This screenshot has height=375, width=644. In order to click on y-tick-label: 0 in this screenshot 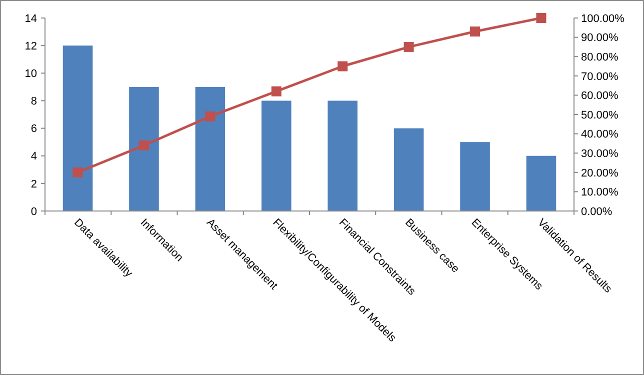, I will do `click(33, 212)`.